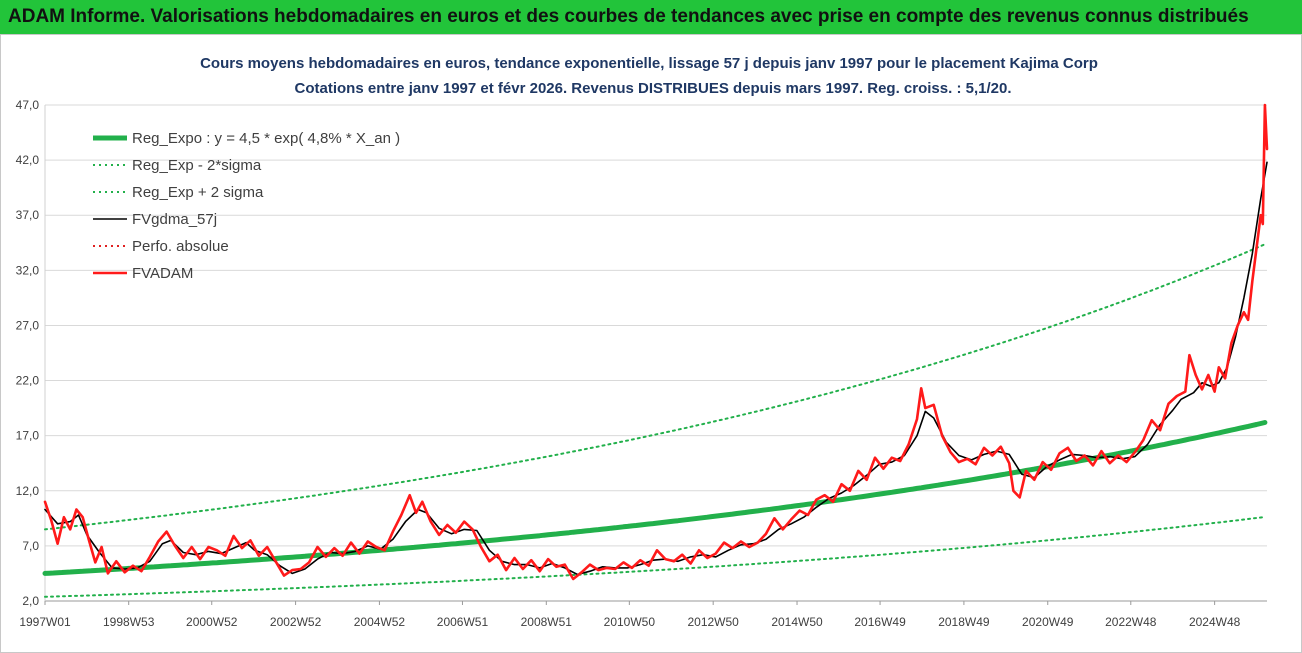 The width and height of the screenshot is (1302, 653). Describe the element at coordinates (197, 165) in the screenshot. I see `legend-entry: Reg_Exp - 2*sigma` at that location.